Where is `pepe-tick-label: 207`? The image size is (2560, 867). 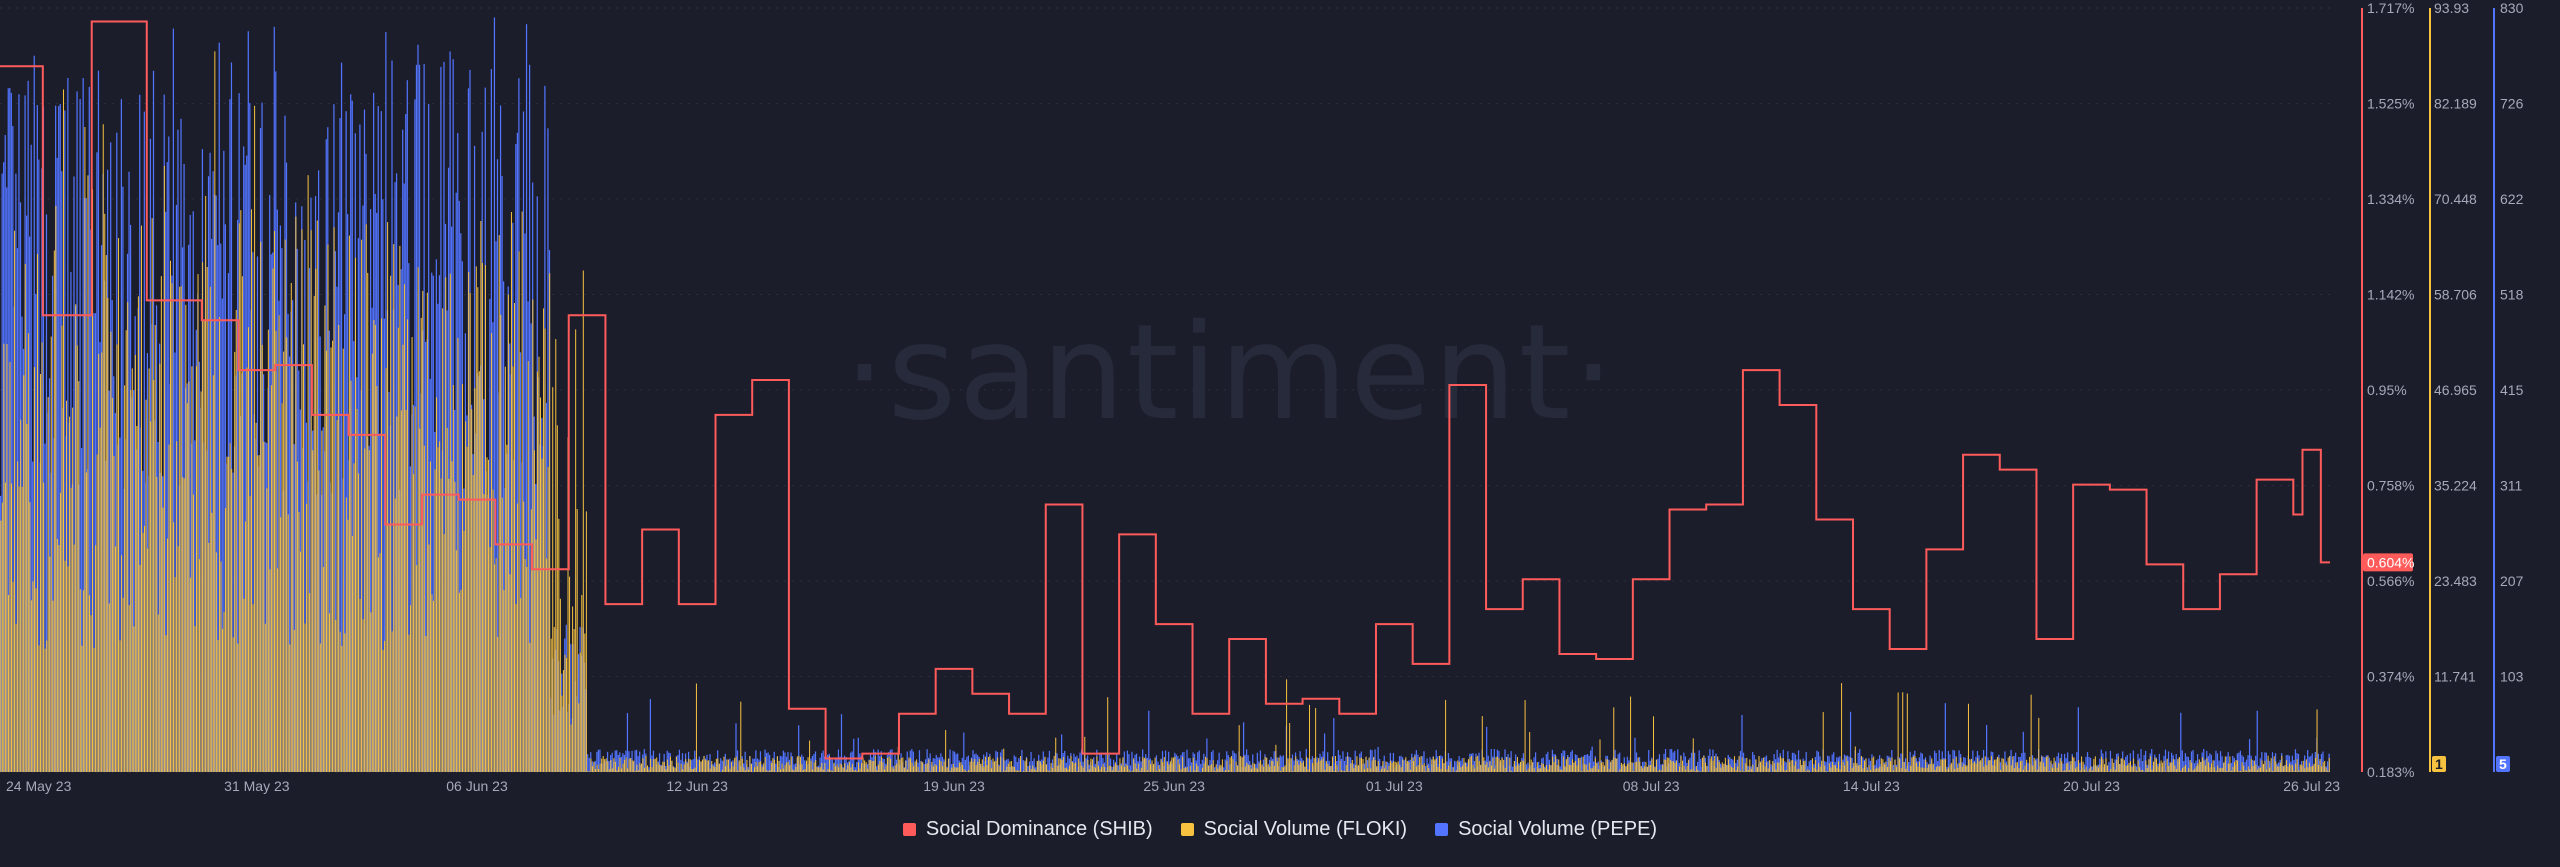 pepe-tick-label: 207 is located at coordinates (2512, 581).